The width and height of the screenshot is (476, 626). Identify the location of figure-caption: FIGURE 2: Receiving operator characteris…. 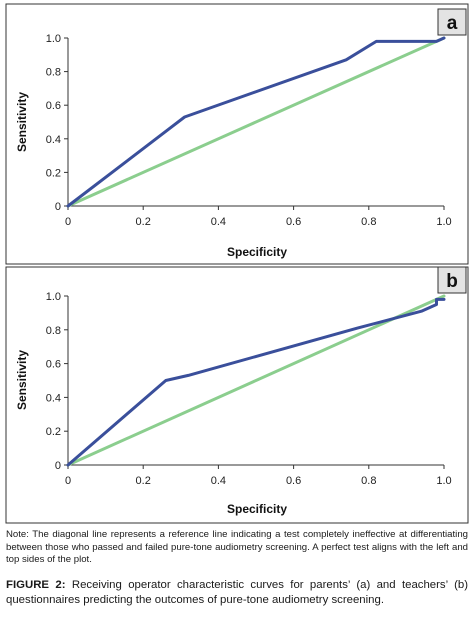
(237, 593).